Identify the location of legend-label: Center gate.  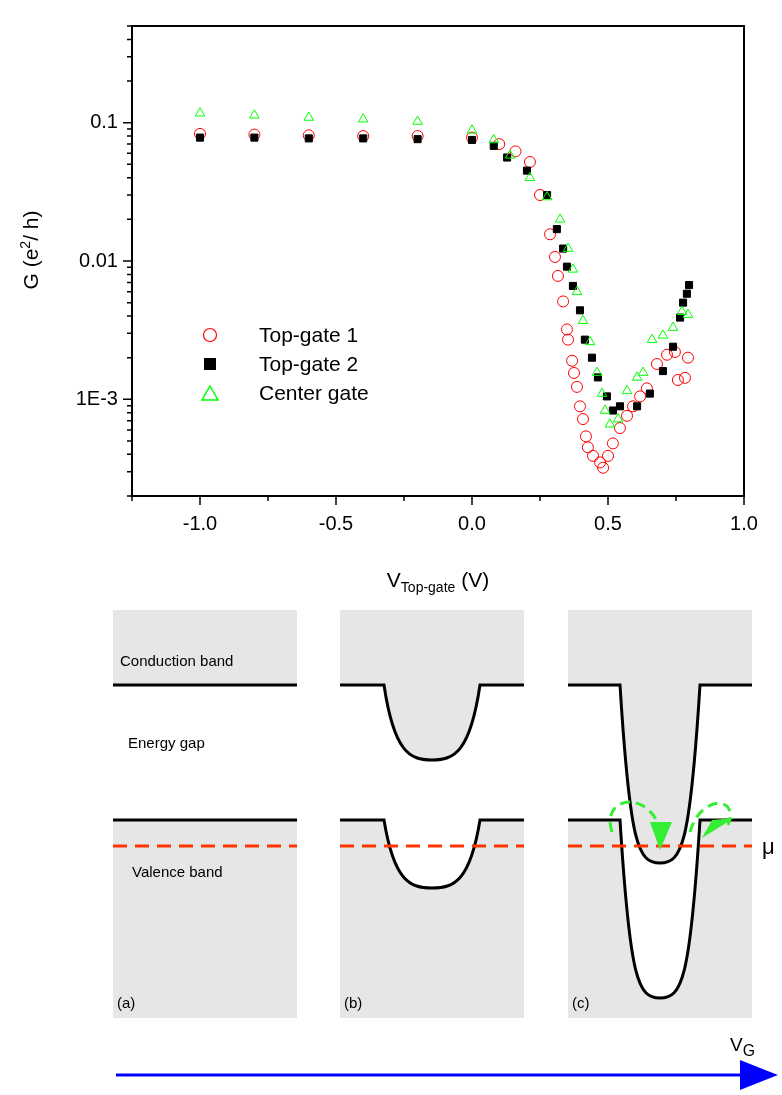
(314, 392).